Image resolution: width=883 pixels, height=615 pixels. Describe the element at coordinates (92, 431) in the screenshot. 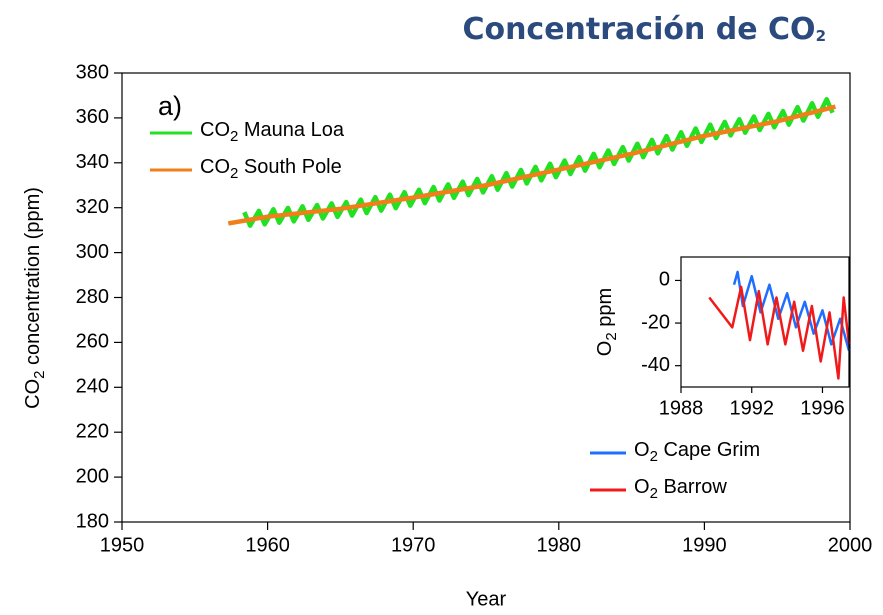

I see `y-tick-label: 220` at that location.